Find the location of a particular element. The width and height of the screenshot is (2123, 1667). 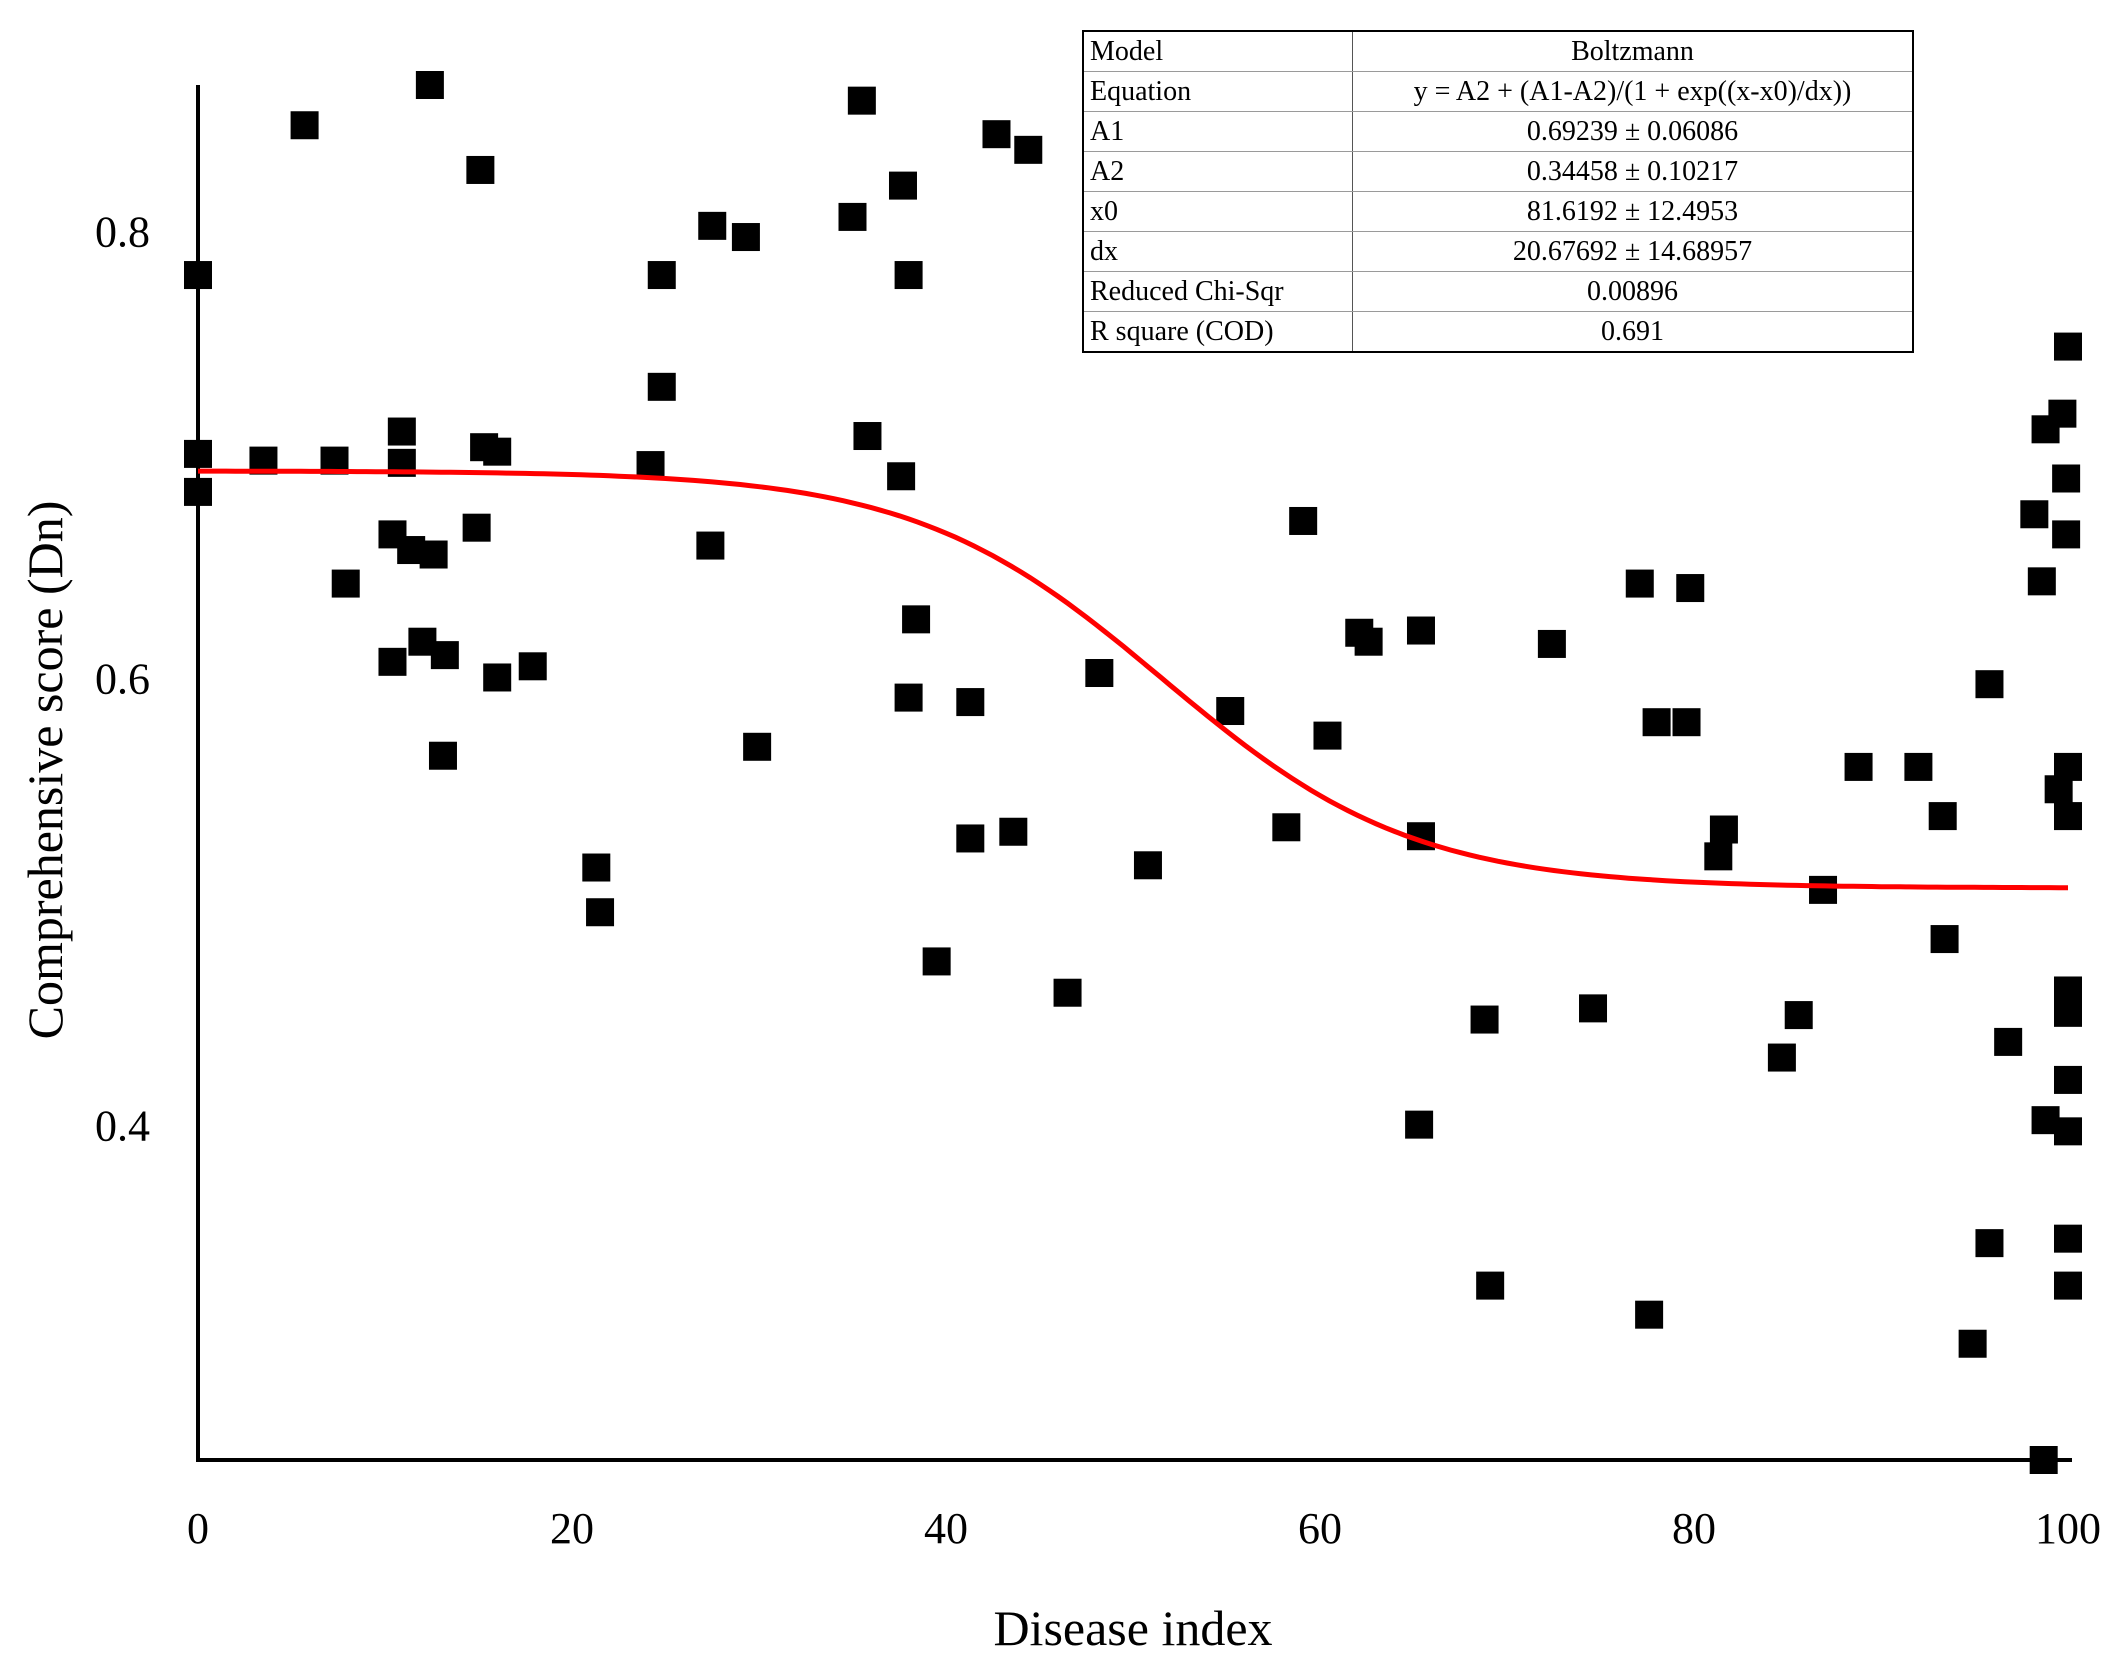

stats-label: Reduced Chi-Sqr is located at coordinates (1217, 291).